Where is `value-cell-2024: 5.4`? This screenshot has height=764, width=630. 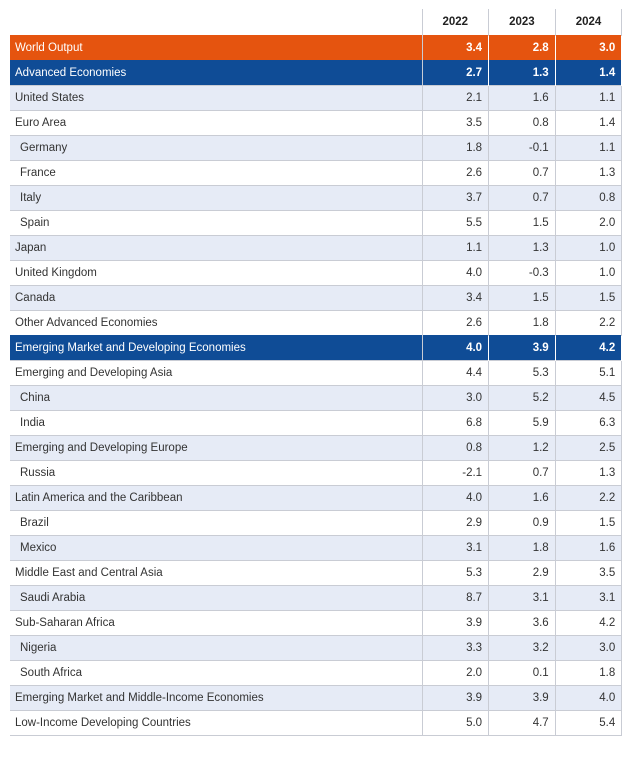 value-cell-2024: 5.4 is located at coordinates (589, 722).